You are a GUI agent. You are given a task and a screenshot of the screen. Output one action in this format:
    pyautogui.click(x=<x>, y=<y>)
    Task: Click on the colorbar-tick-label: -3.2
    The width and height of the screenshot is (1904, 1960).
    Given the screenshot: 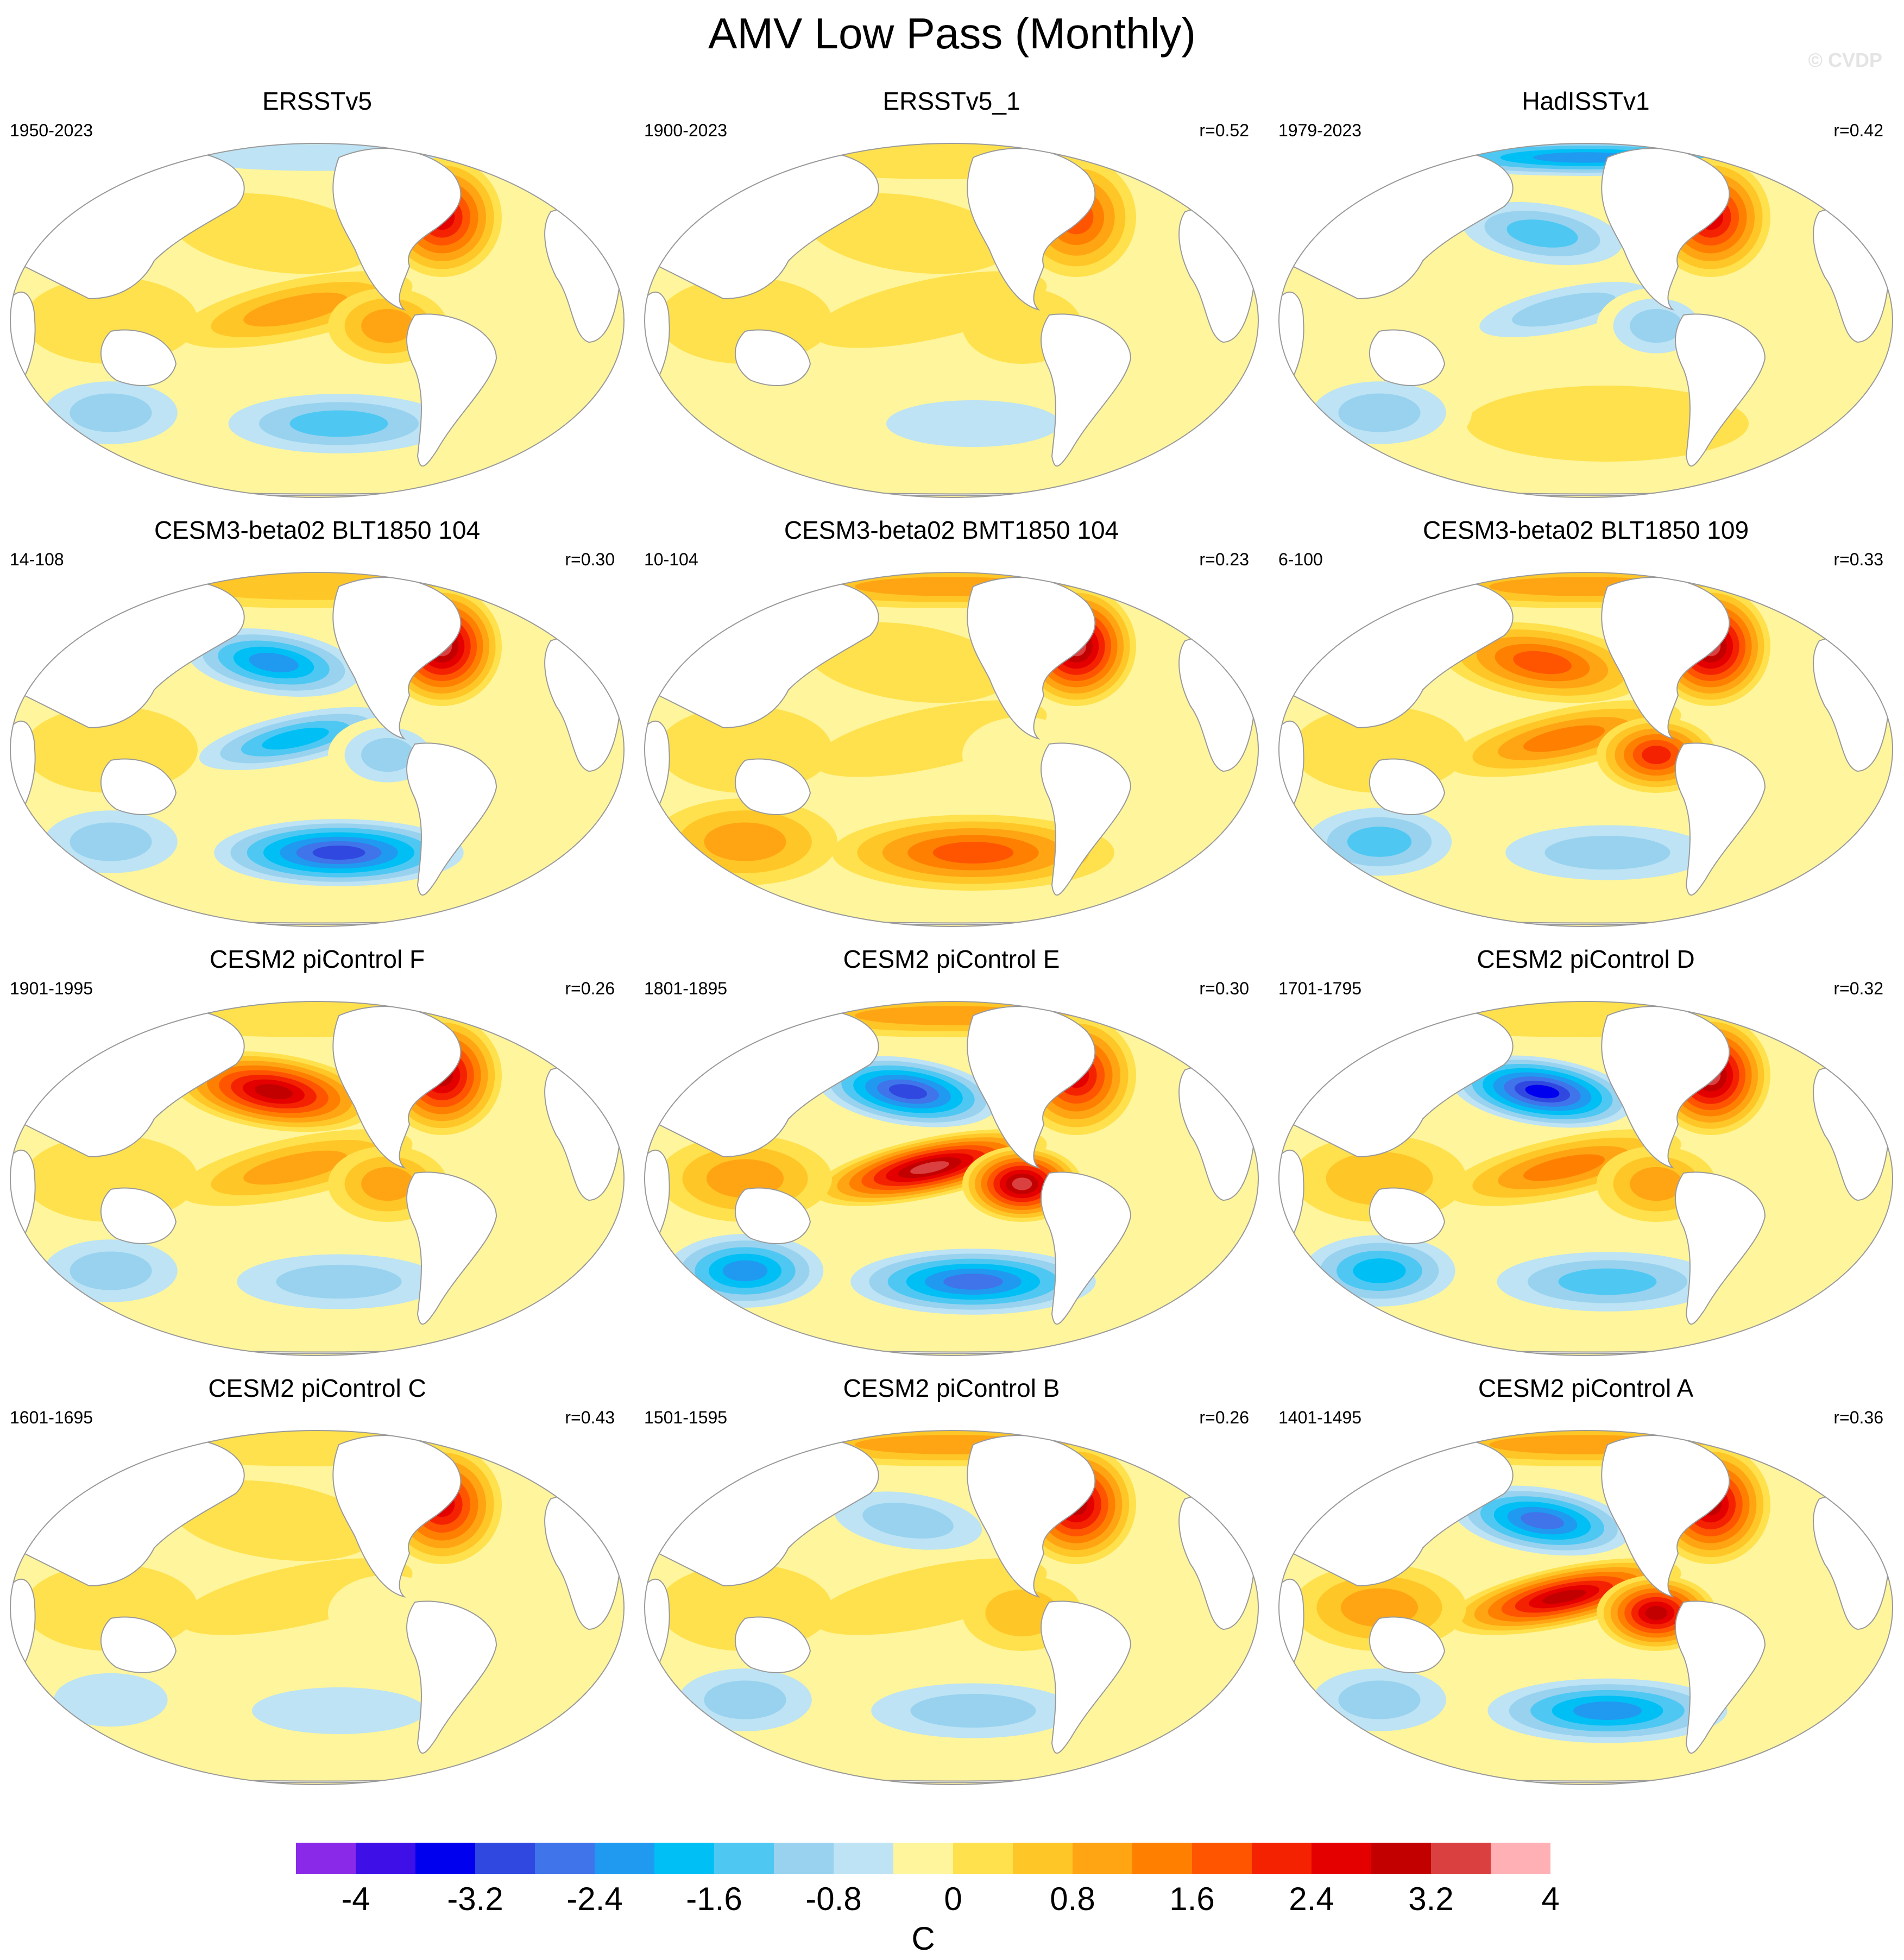 What is the action you would take?
    pyautogui.click(x=475, y=1899)
    